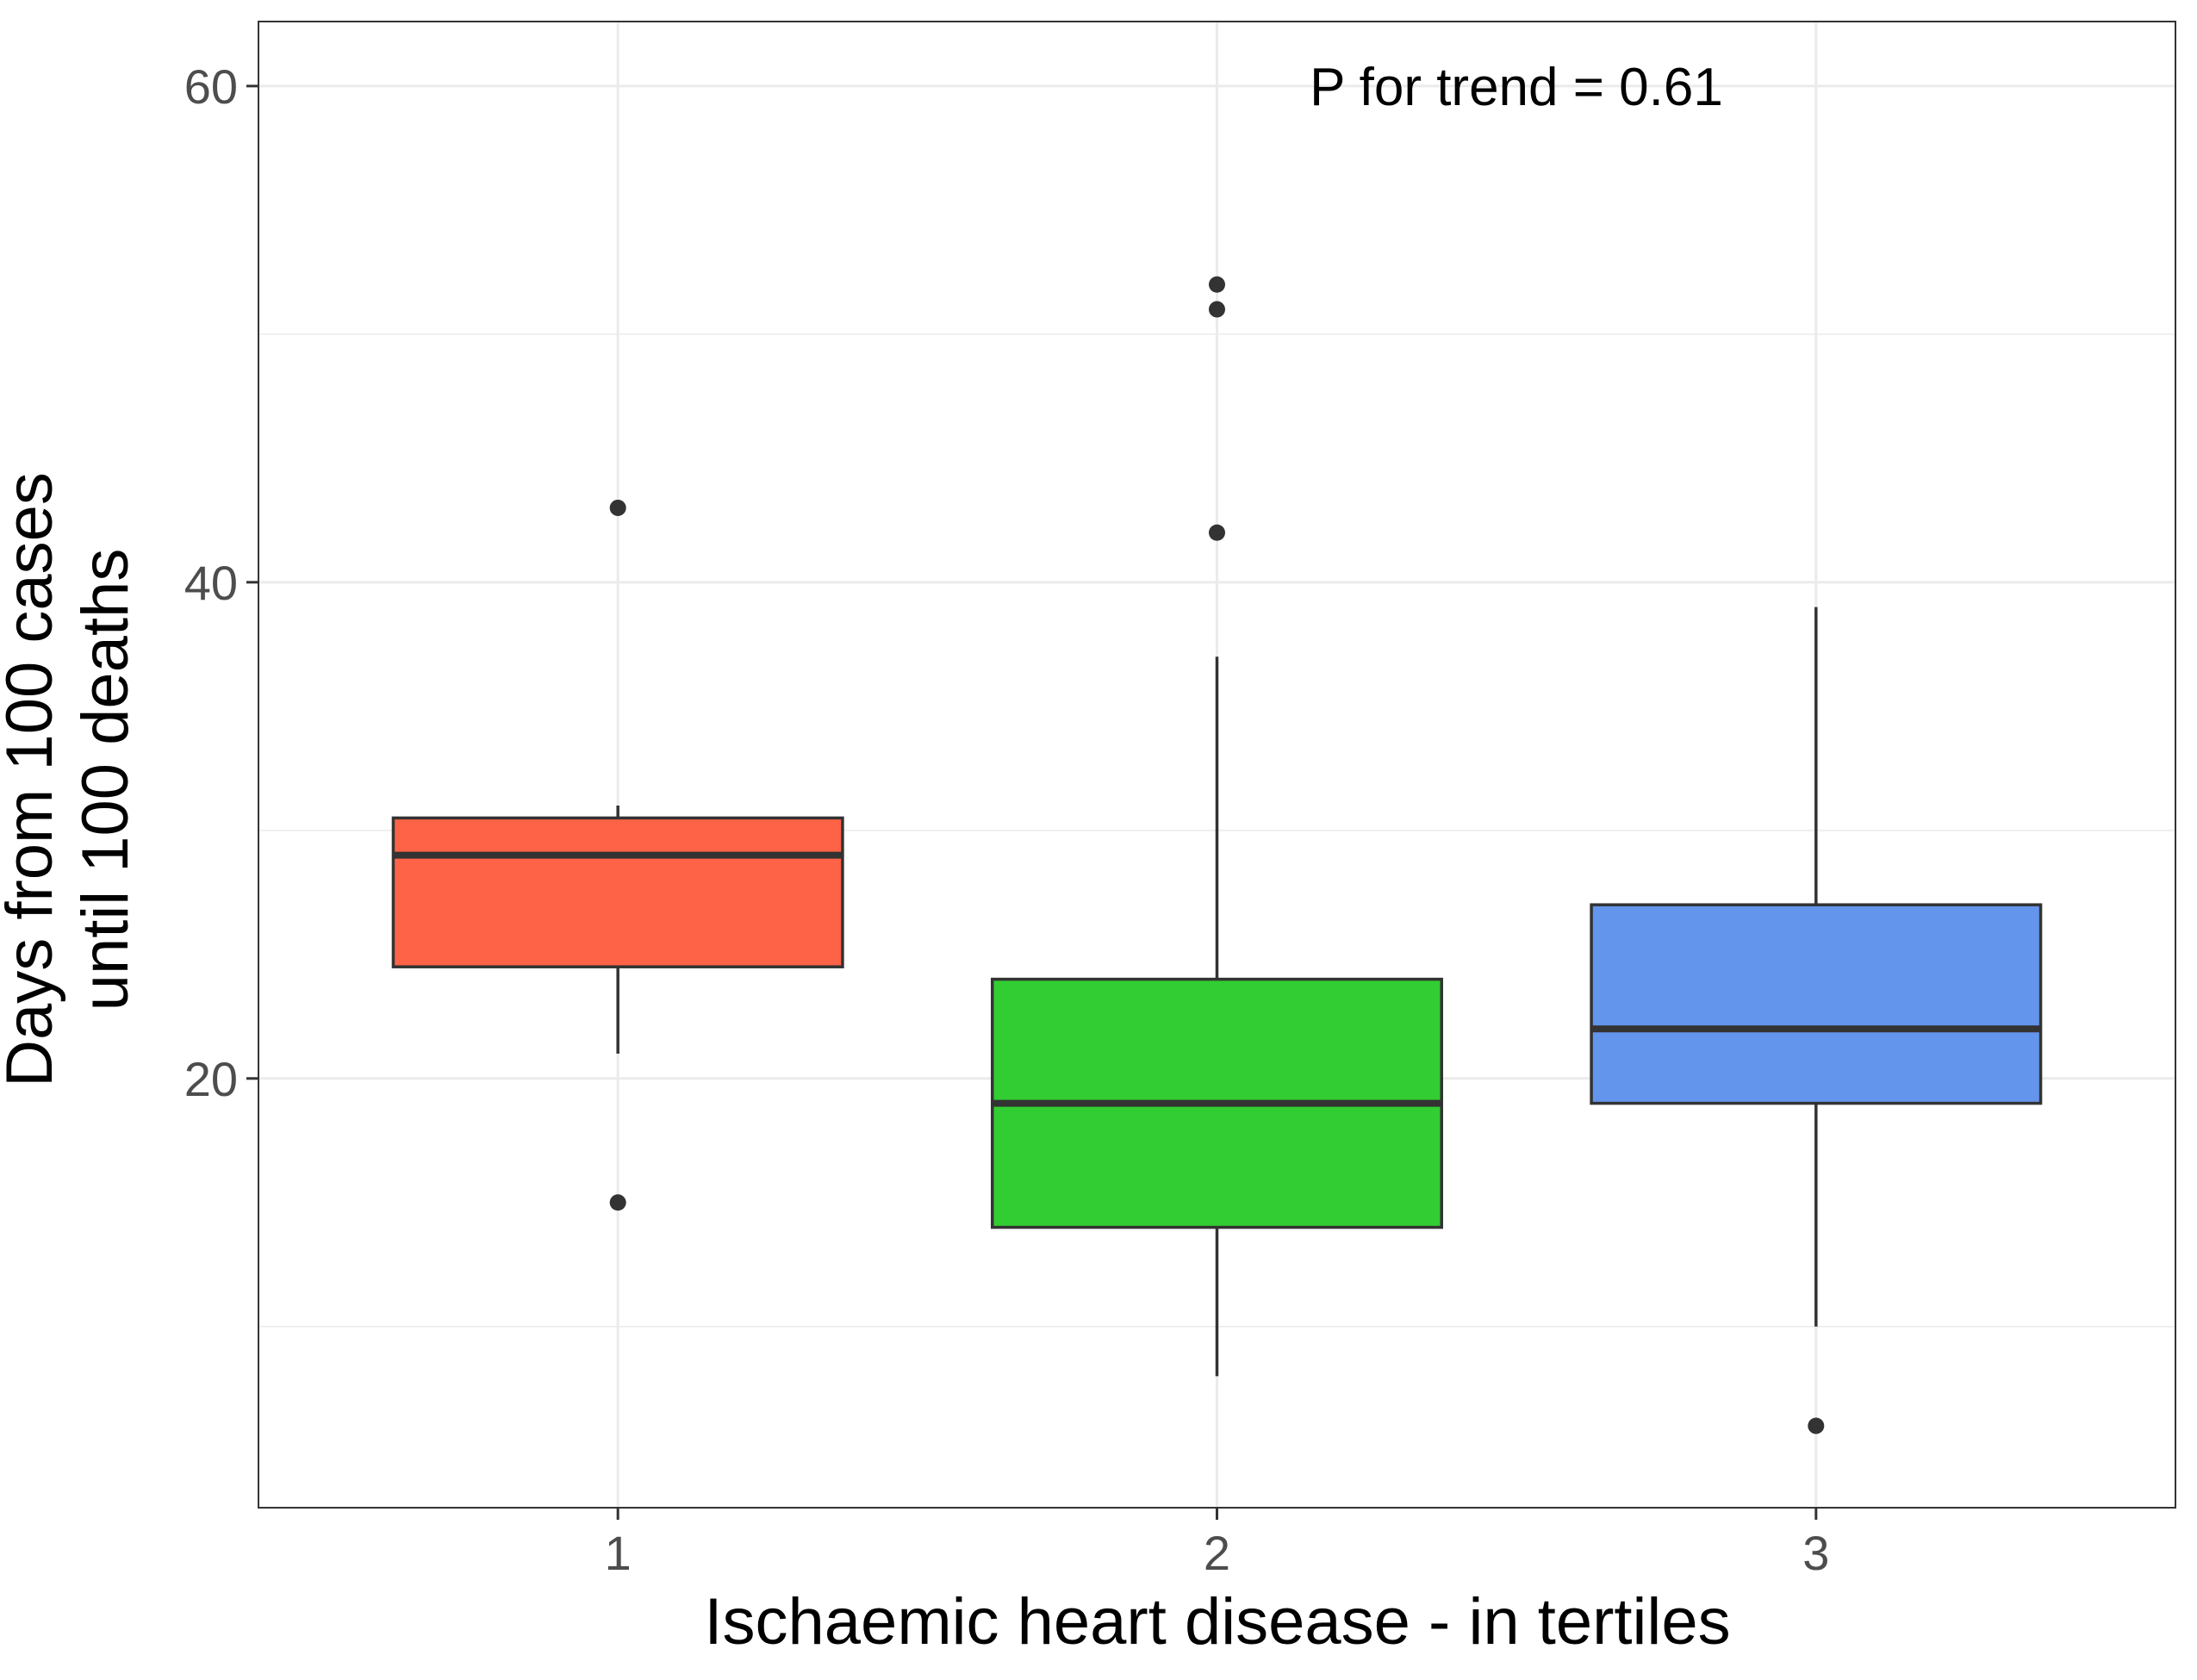 The width and height of the screenshot is (2197, 1680). I want to click on trend-annotation: P for trend = 0.61, so click(1516, 88).